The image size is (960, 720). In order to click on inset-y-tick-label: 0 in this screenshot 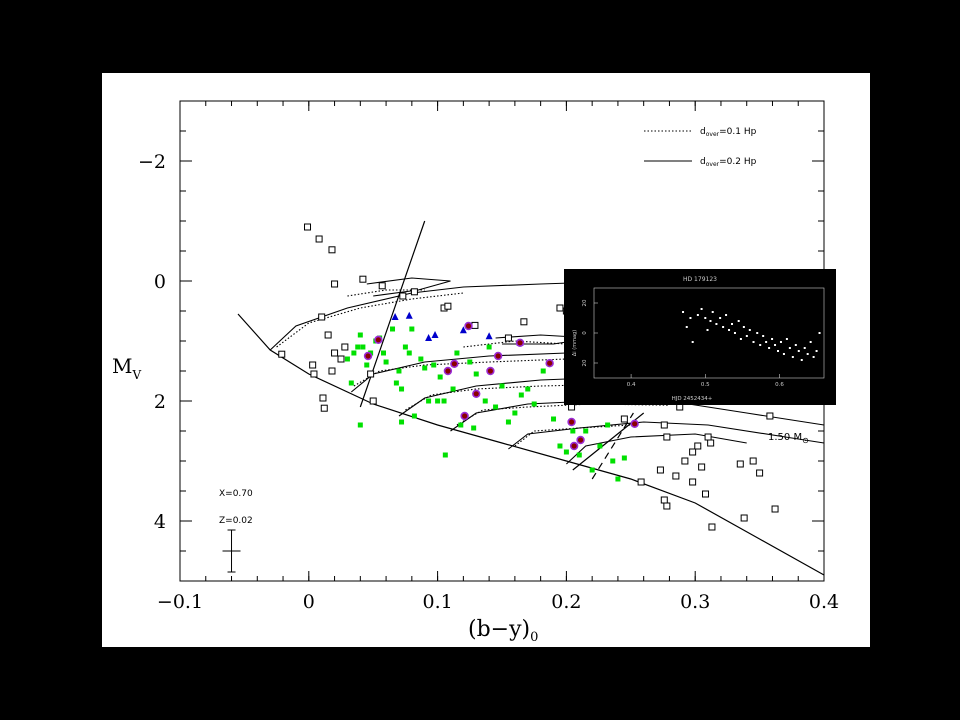, I will do `click(585, 333)`.